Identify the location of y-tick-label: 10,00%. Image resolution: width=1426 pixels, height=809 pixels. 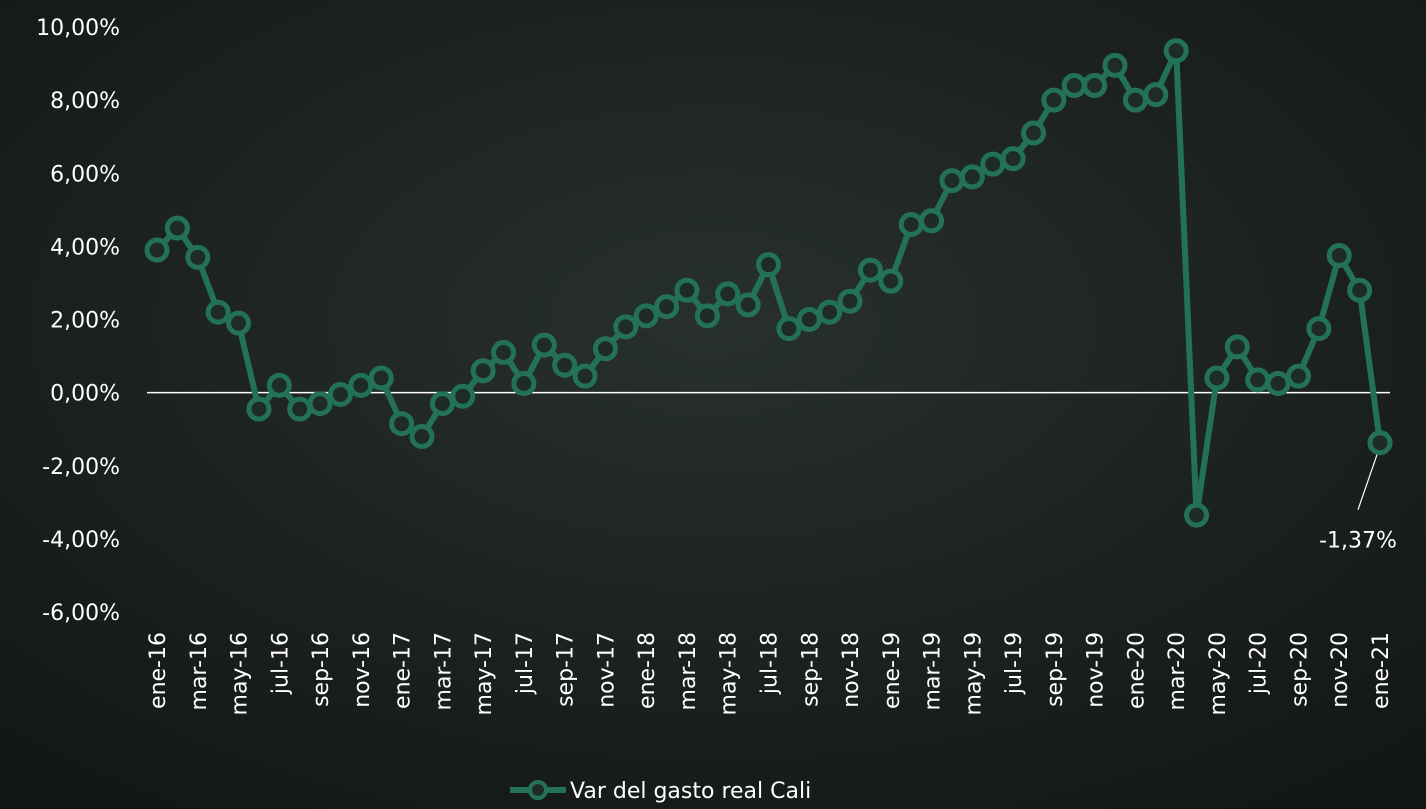
(78, 28).